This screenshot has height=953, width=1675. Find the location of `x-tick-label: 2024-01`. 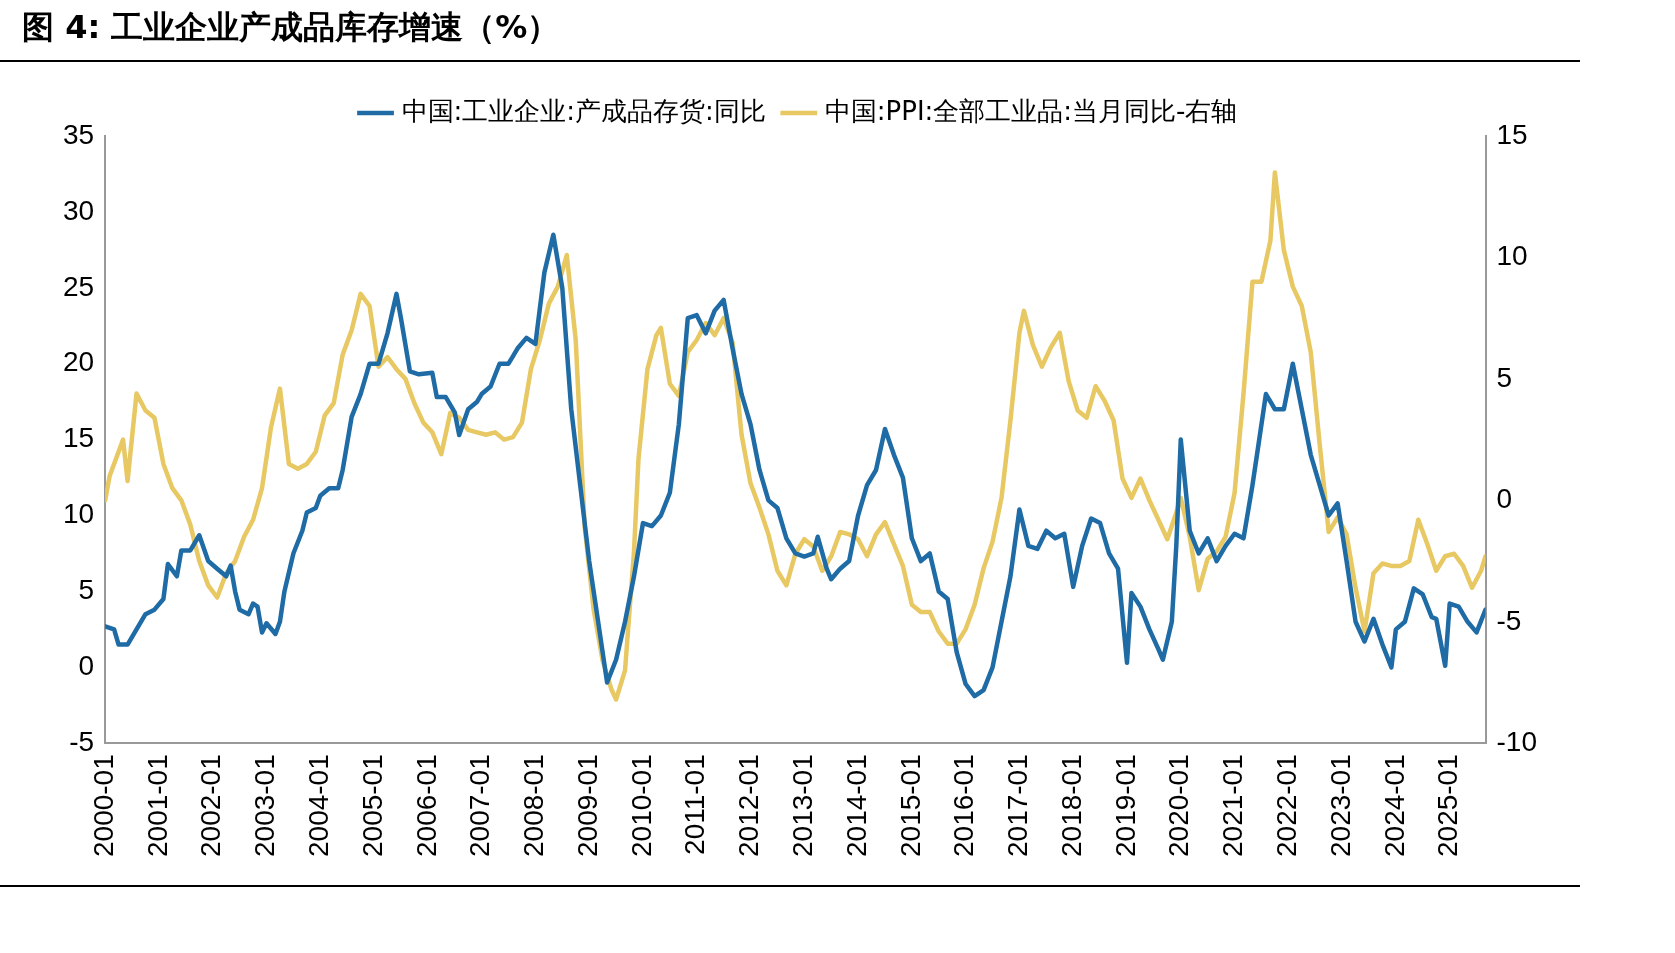

x-tick-label: 2024-01 is located at coordinates (1394, 806).